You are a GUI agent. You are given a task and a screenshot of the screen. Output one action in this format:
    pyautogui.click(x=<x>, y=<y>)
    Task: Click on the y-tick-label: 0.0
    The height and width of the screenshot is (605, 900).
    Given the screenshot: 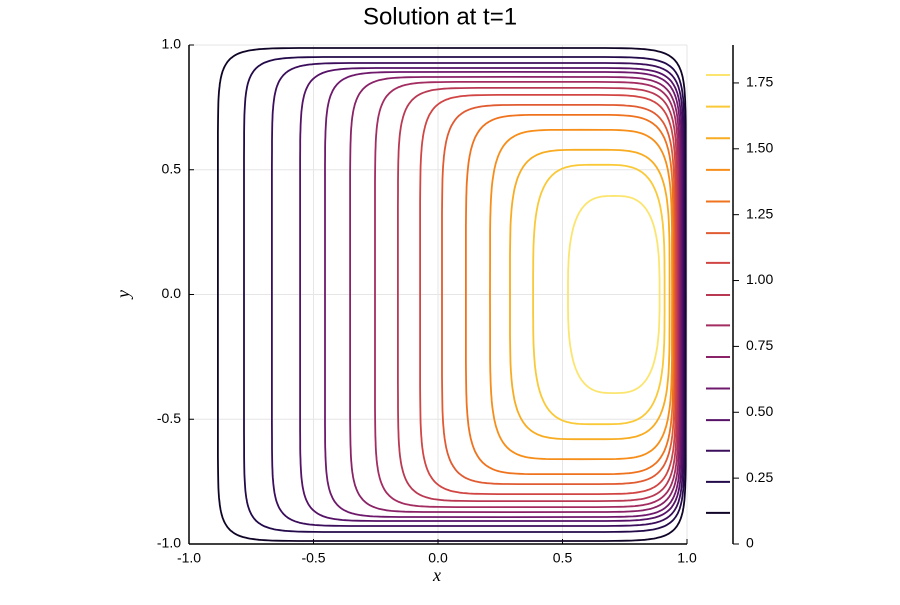 What is the action you would take?
    pyautogui.click(x=172, y=293)
    